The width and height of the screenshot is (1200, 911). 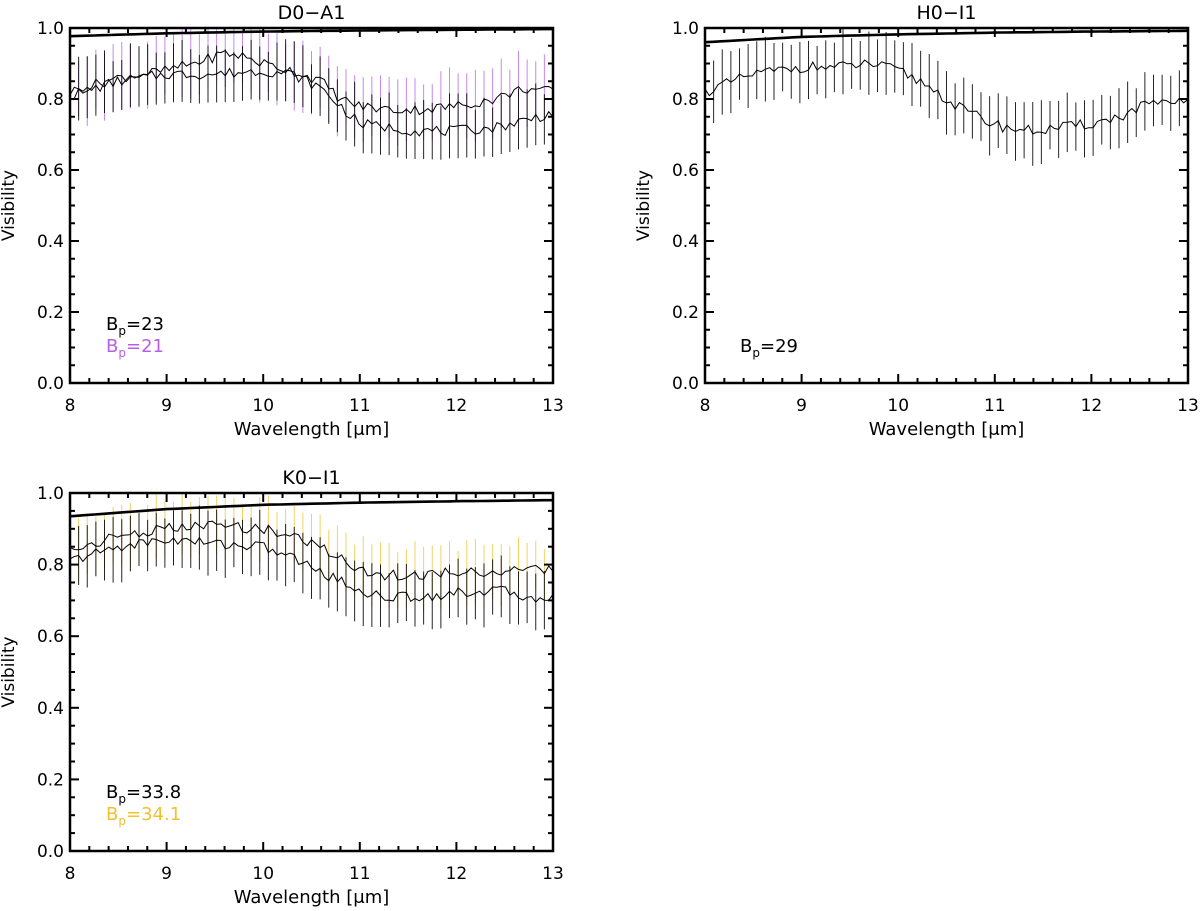 What do you see at coordinates (145, 324) in the screenshot?
I see `annotation-value: =23` at bounding box center [145, 324].